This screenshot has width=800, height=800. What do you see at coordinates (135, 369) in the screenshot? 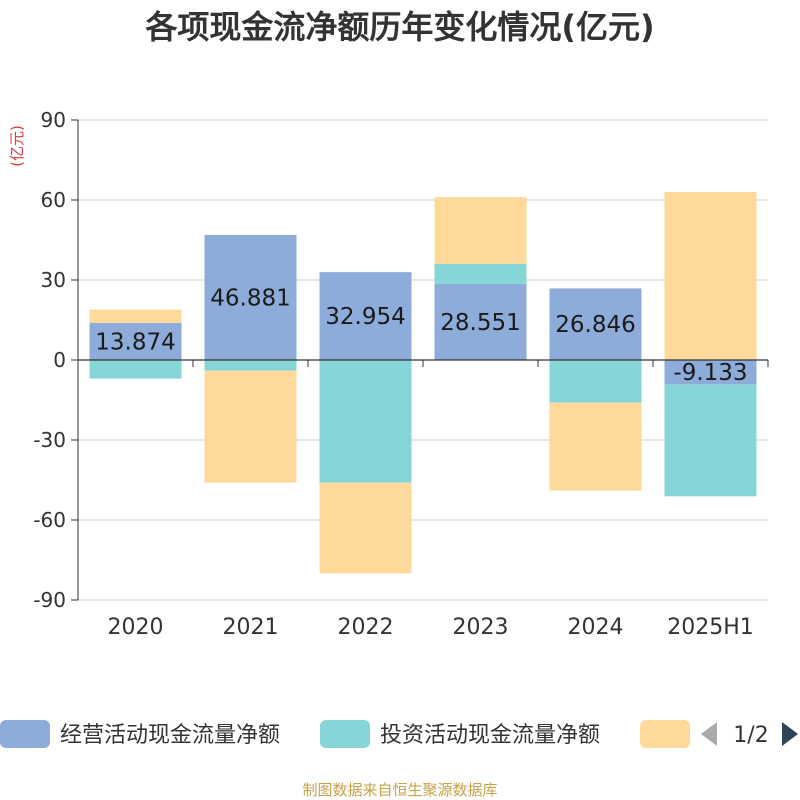
I see `bar-series2-2020` at bounding box center [135, 369].